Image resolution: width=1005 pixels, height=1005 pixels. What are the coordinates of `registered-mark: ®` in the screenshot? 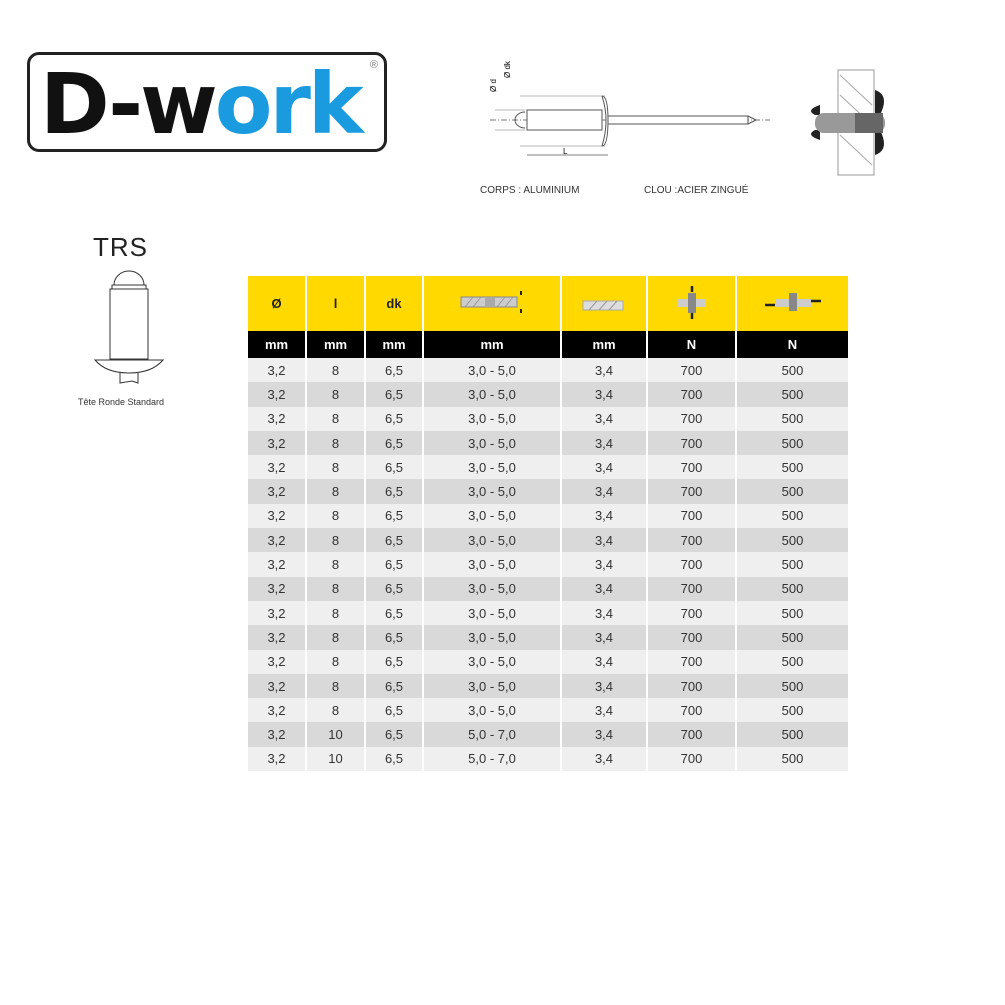 It's located at (373, 65).